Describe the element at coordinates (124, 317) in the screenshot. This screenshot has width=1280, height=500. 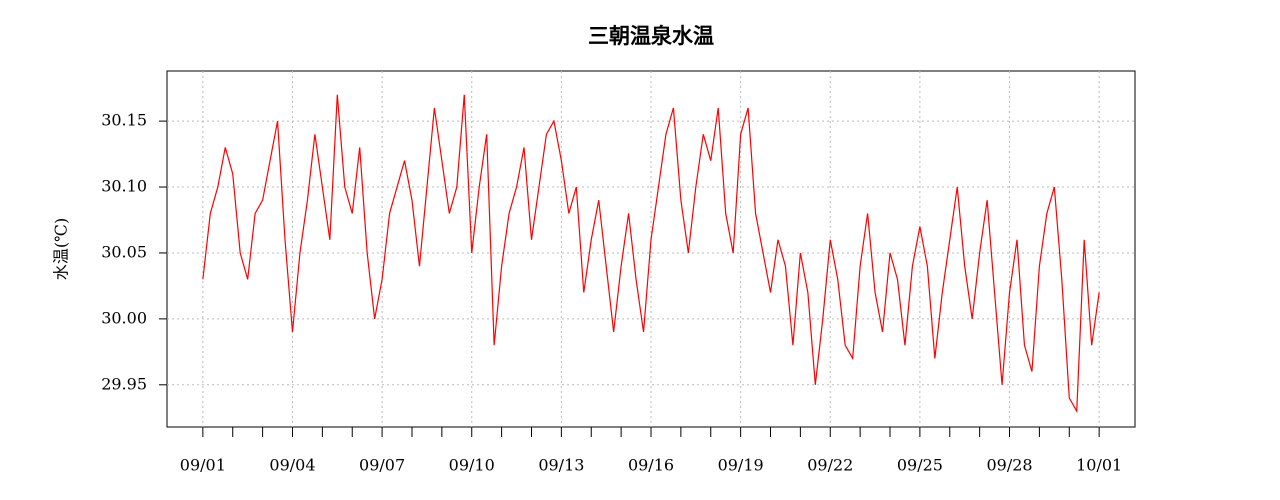
I see `y-tick-label: 30.00` at that location.